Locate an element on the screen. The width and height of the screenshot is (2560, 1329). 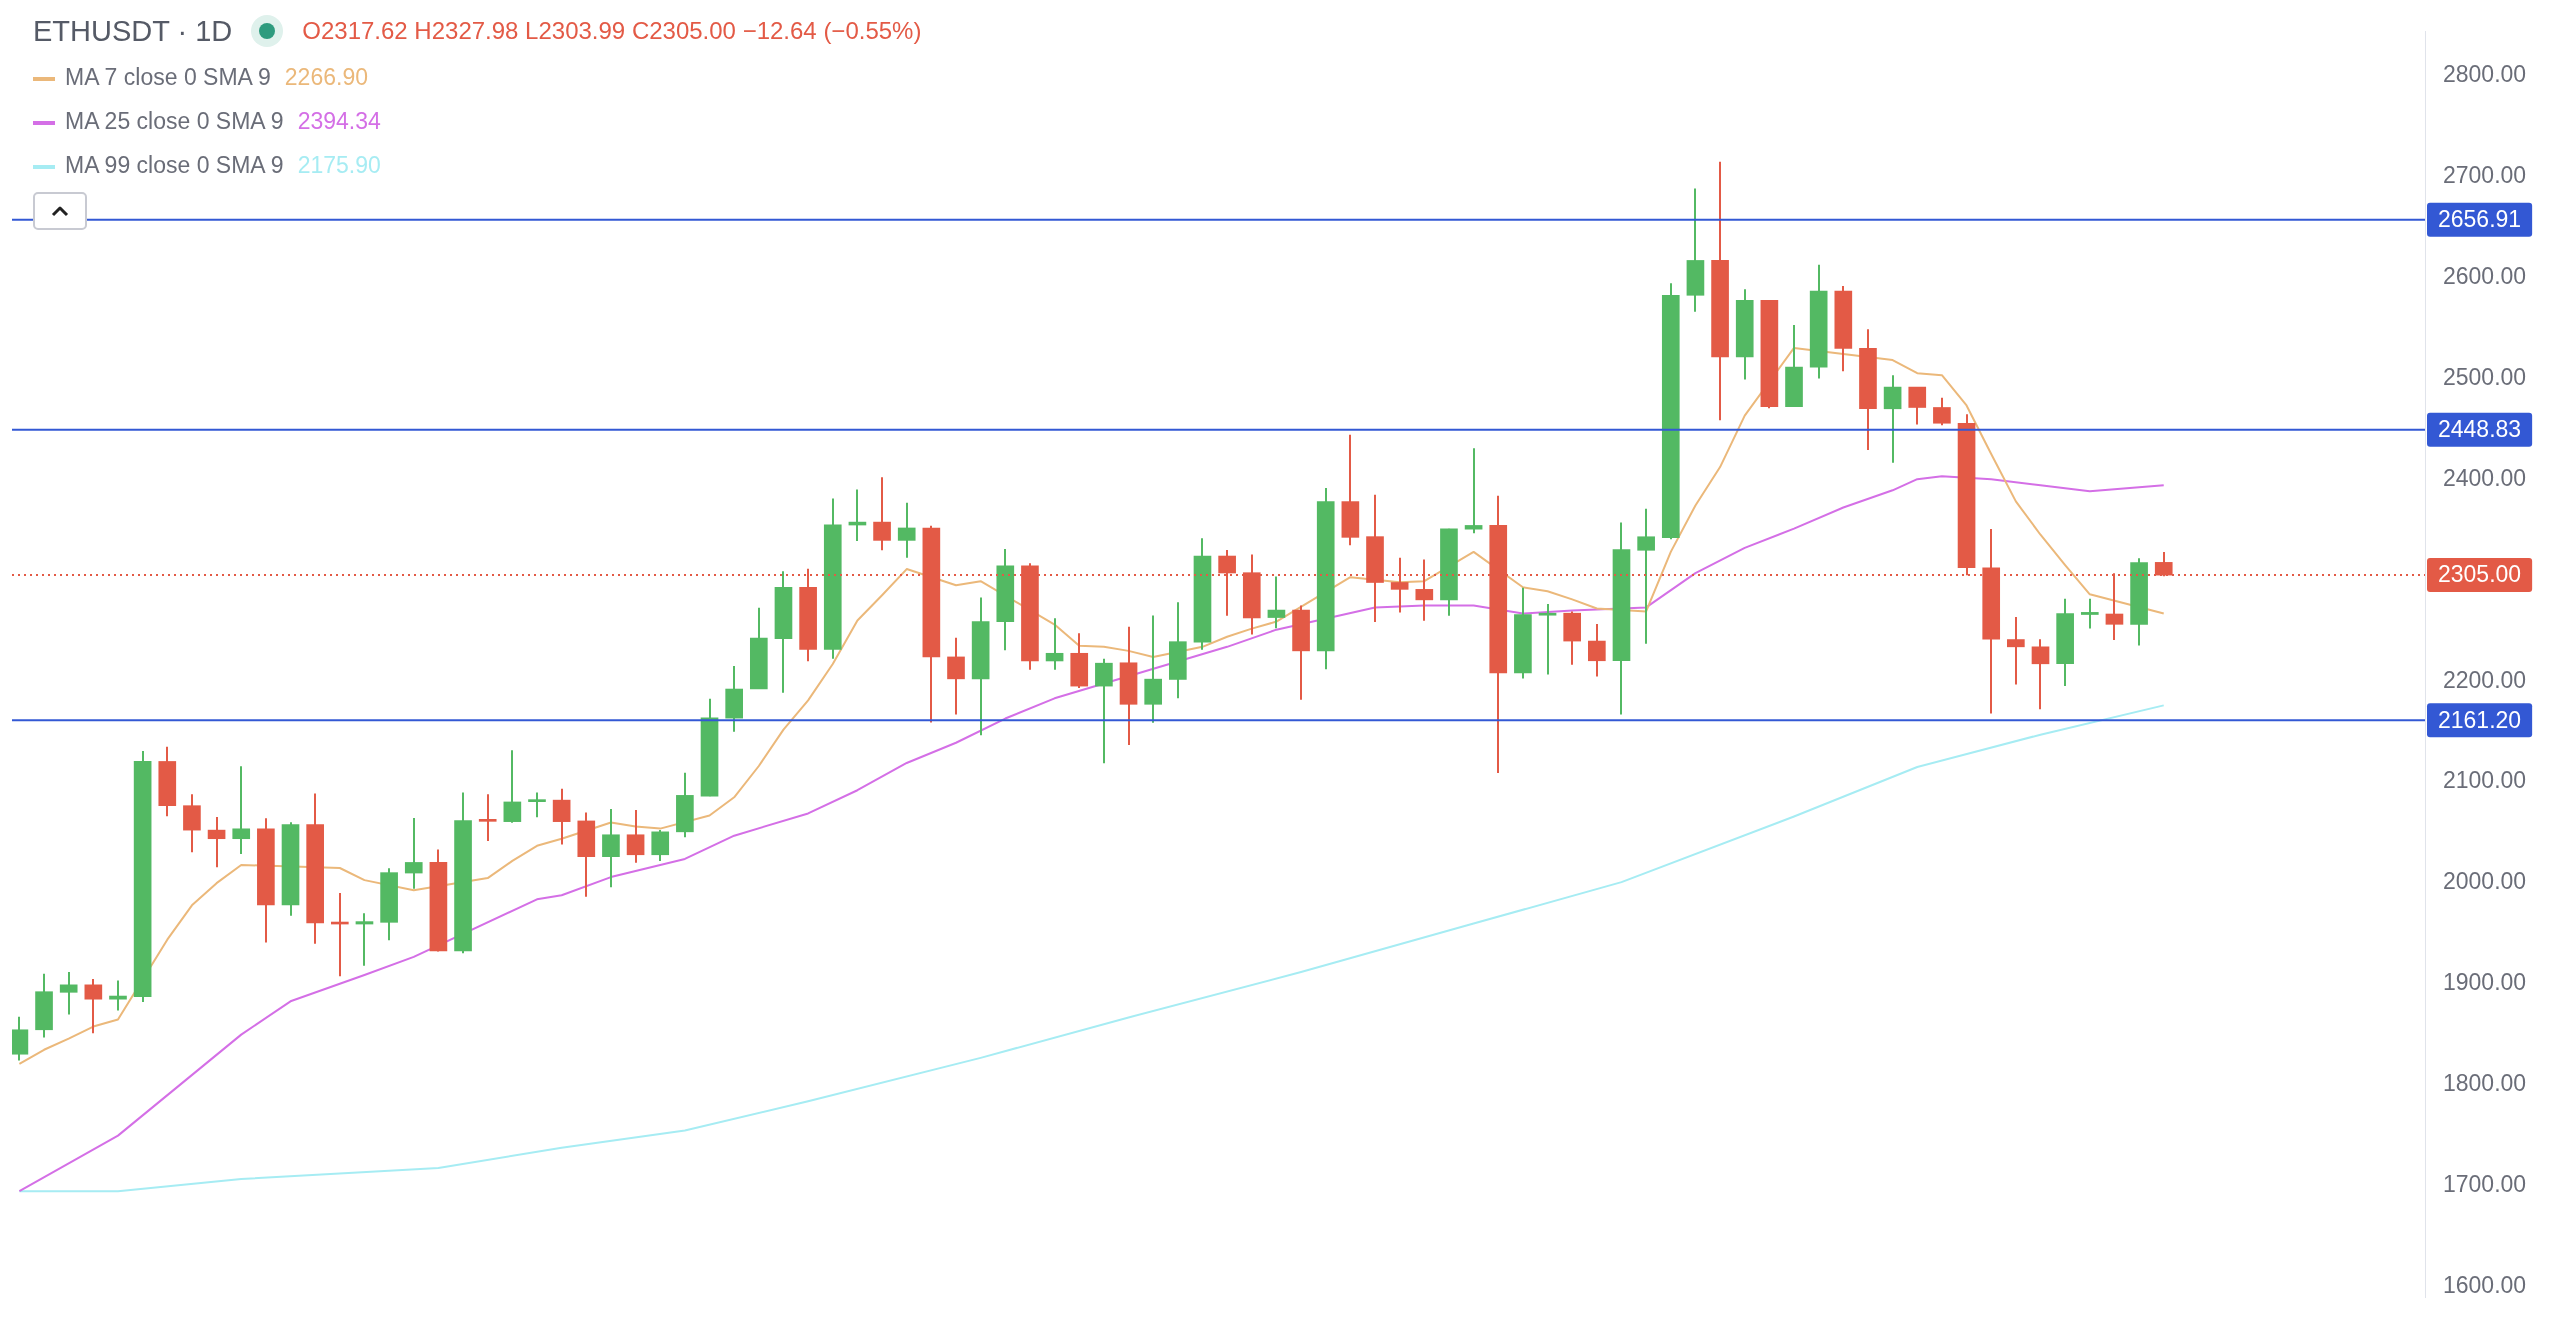
ref-line-label: 2161.20 is located at coordinates (2480, 719).